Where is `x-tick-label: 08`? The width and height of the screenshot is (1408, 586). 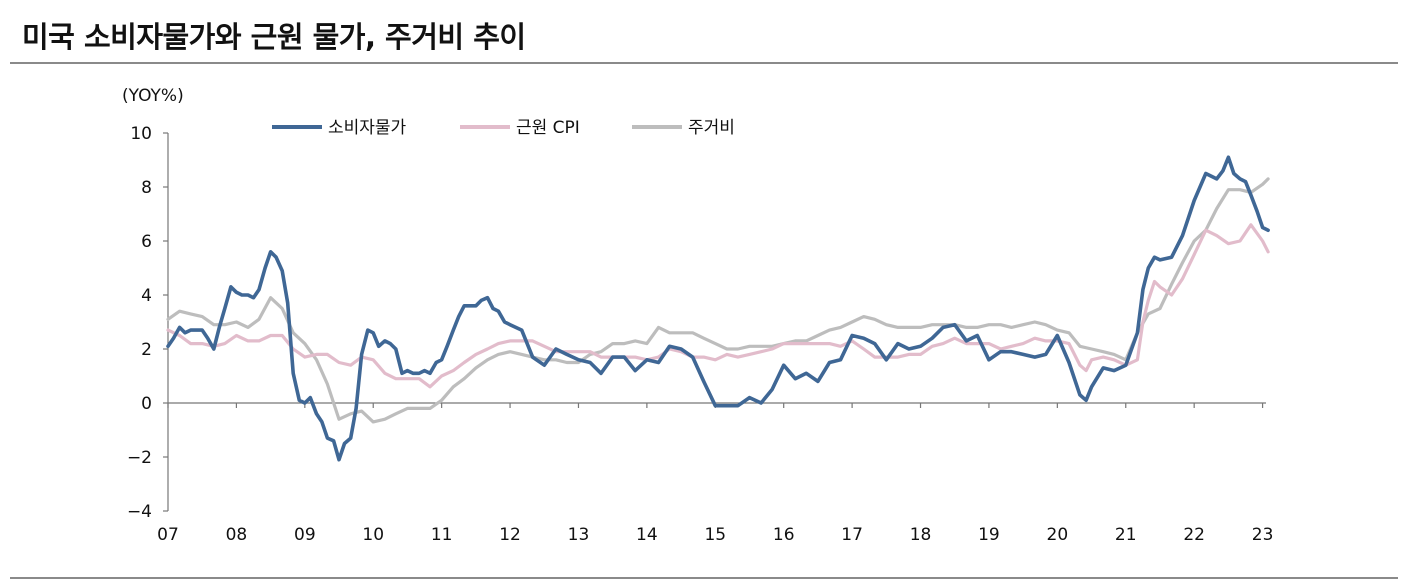
x-tick-label: 08 is located at coordinates (237, 535).